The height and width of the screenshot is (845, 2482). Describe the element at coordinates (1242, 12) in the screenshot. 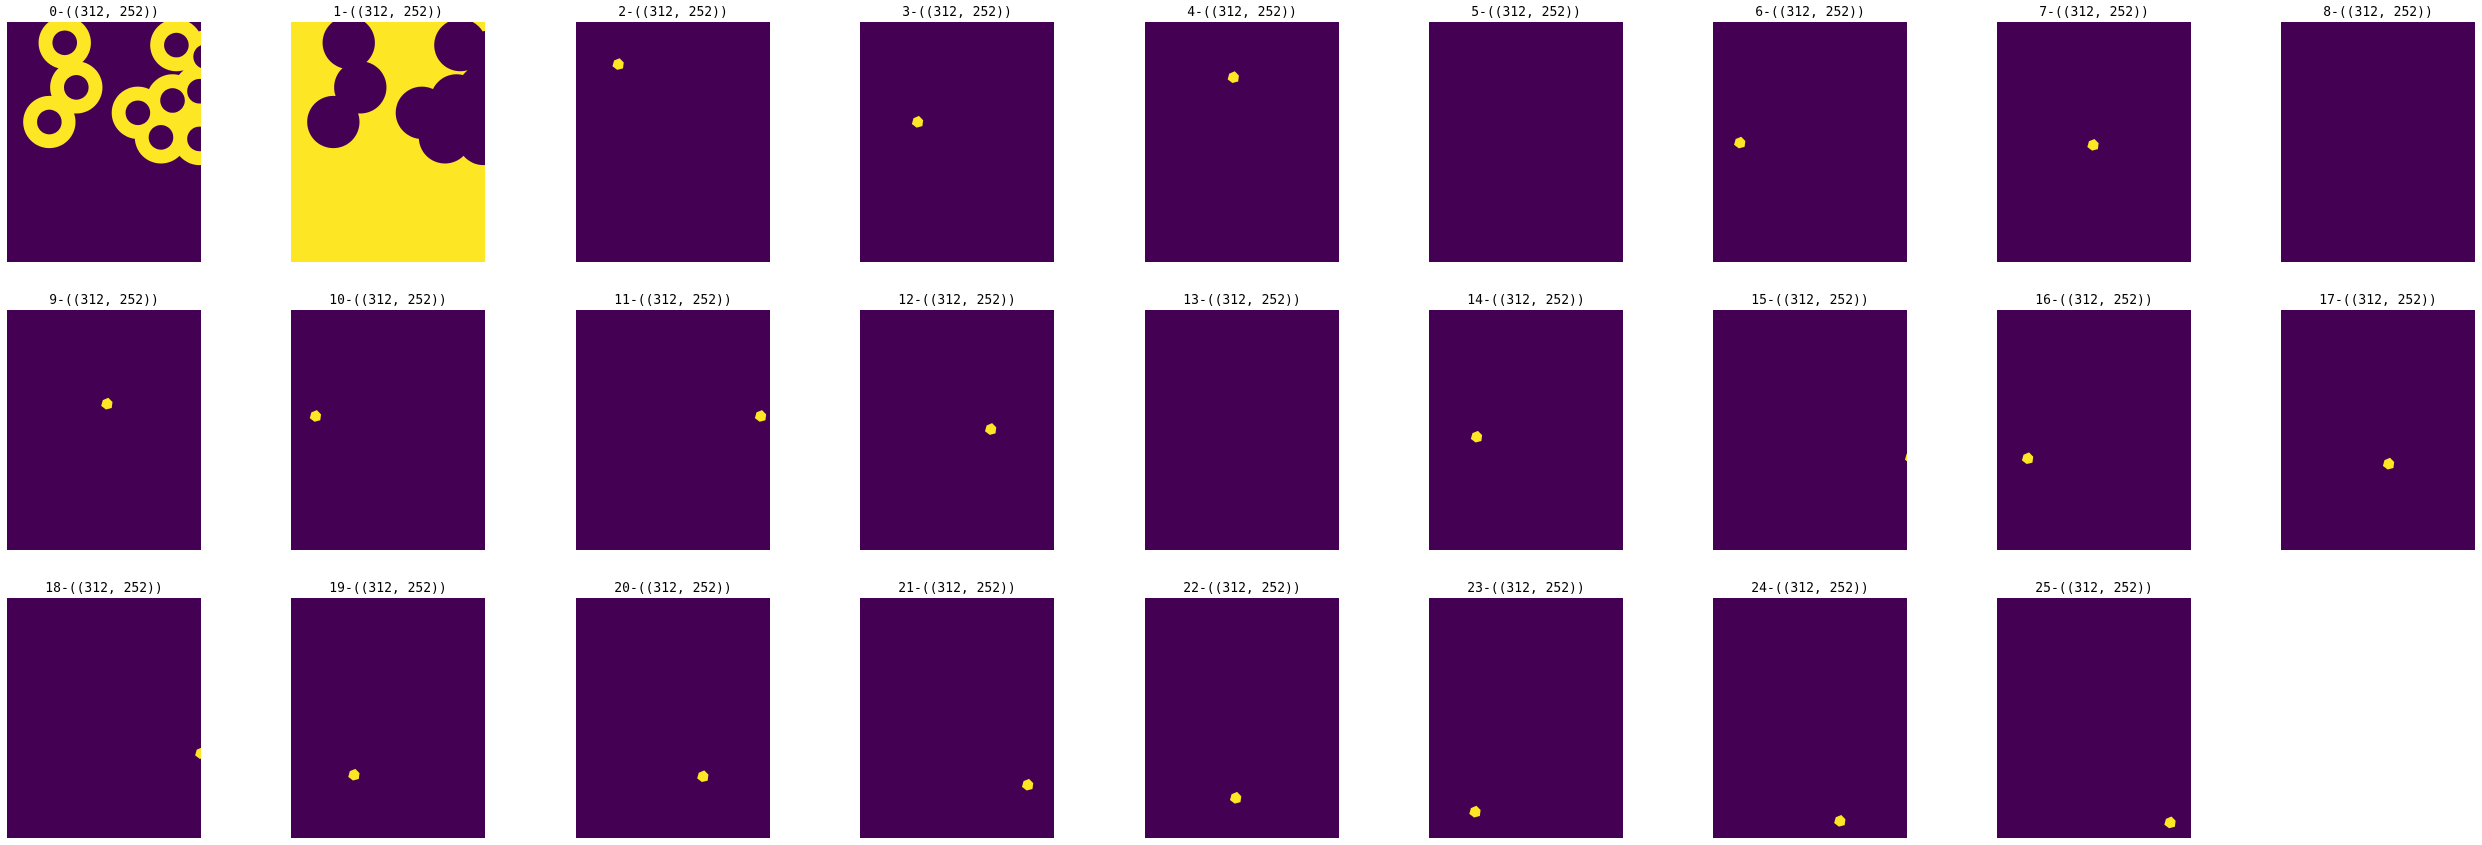

I see `panel-title-4: 4-((312, 252))` at that location.